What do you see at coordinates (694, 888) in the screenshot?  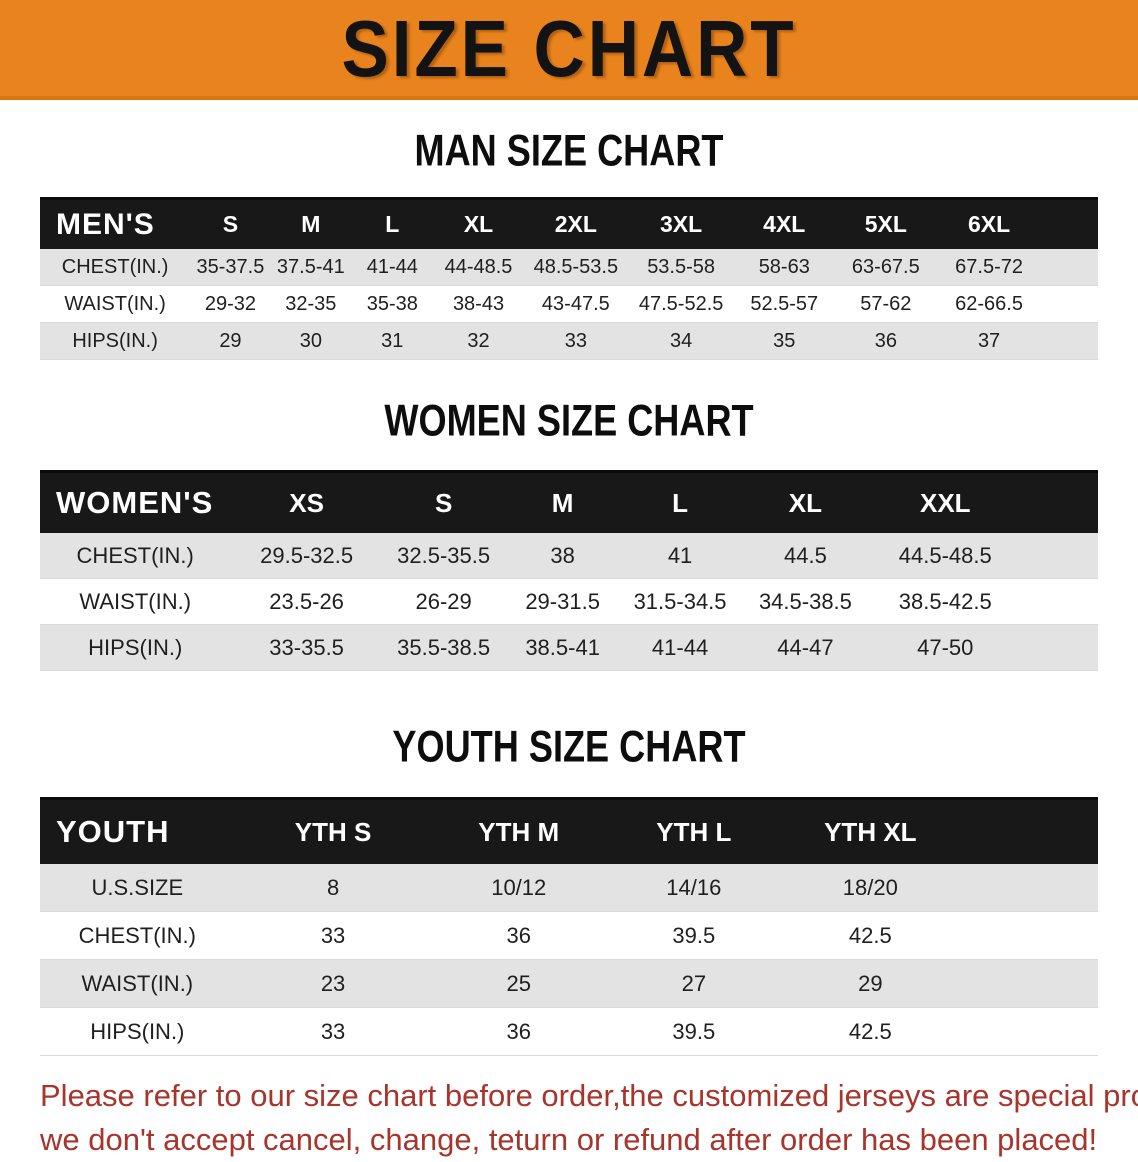 I see `size-value-cell: 14/16` at bounding box center [694, 888].